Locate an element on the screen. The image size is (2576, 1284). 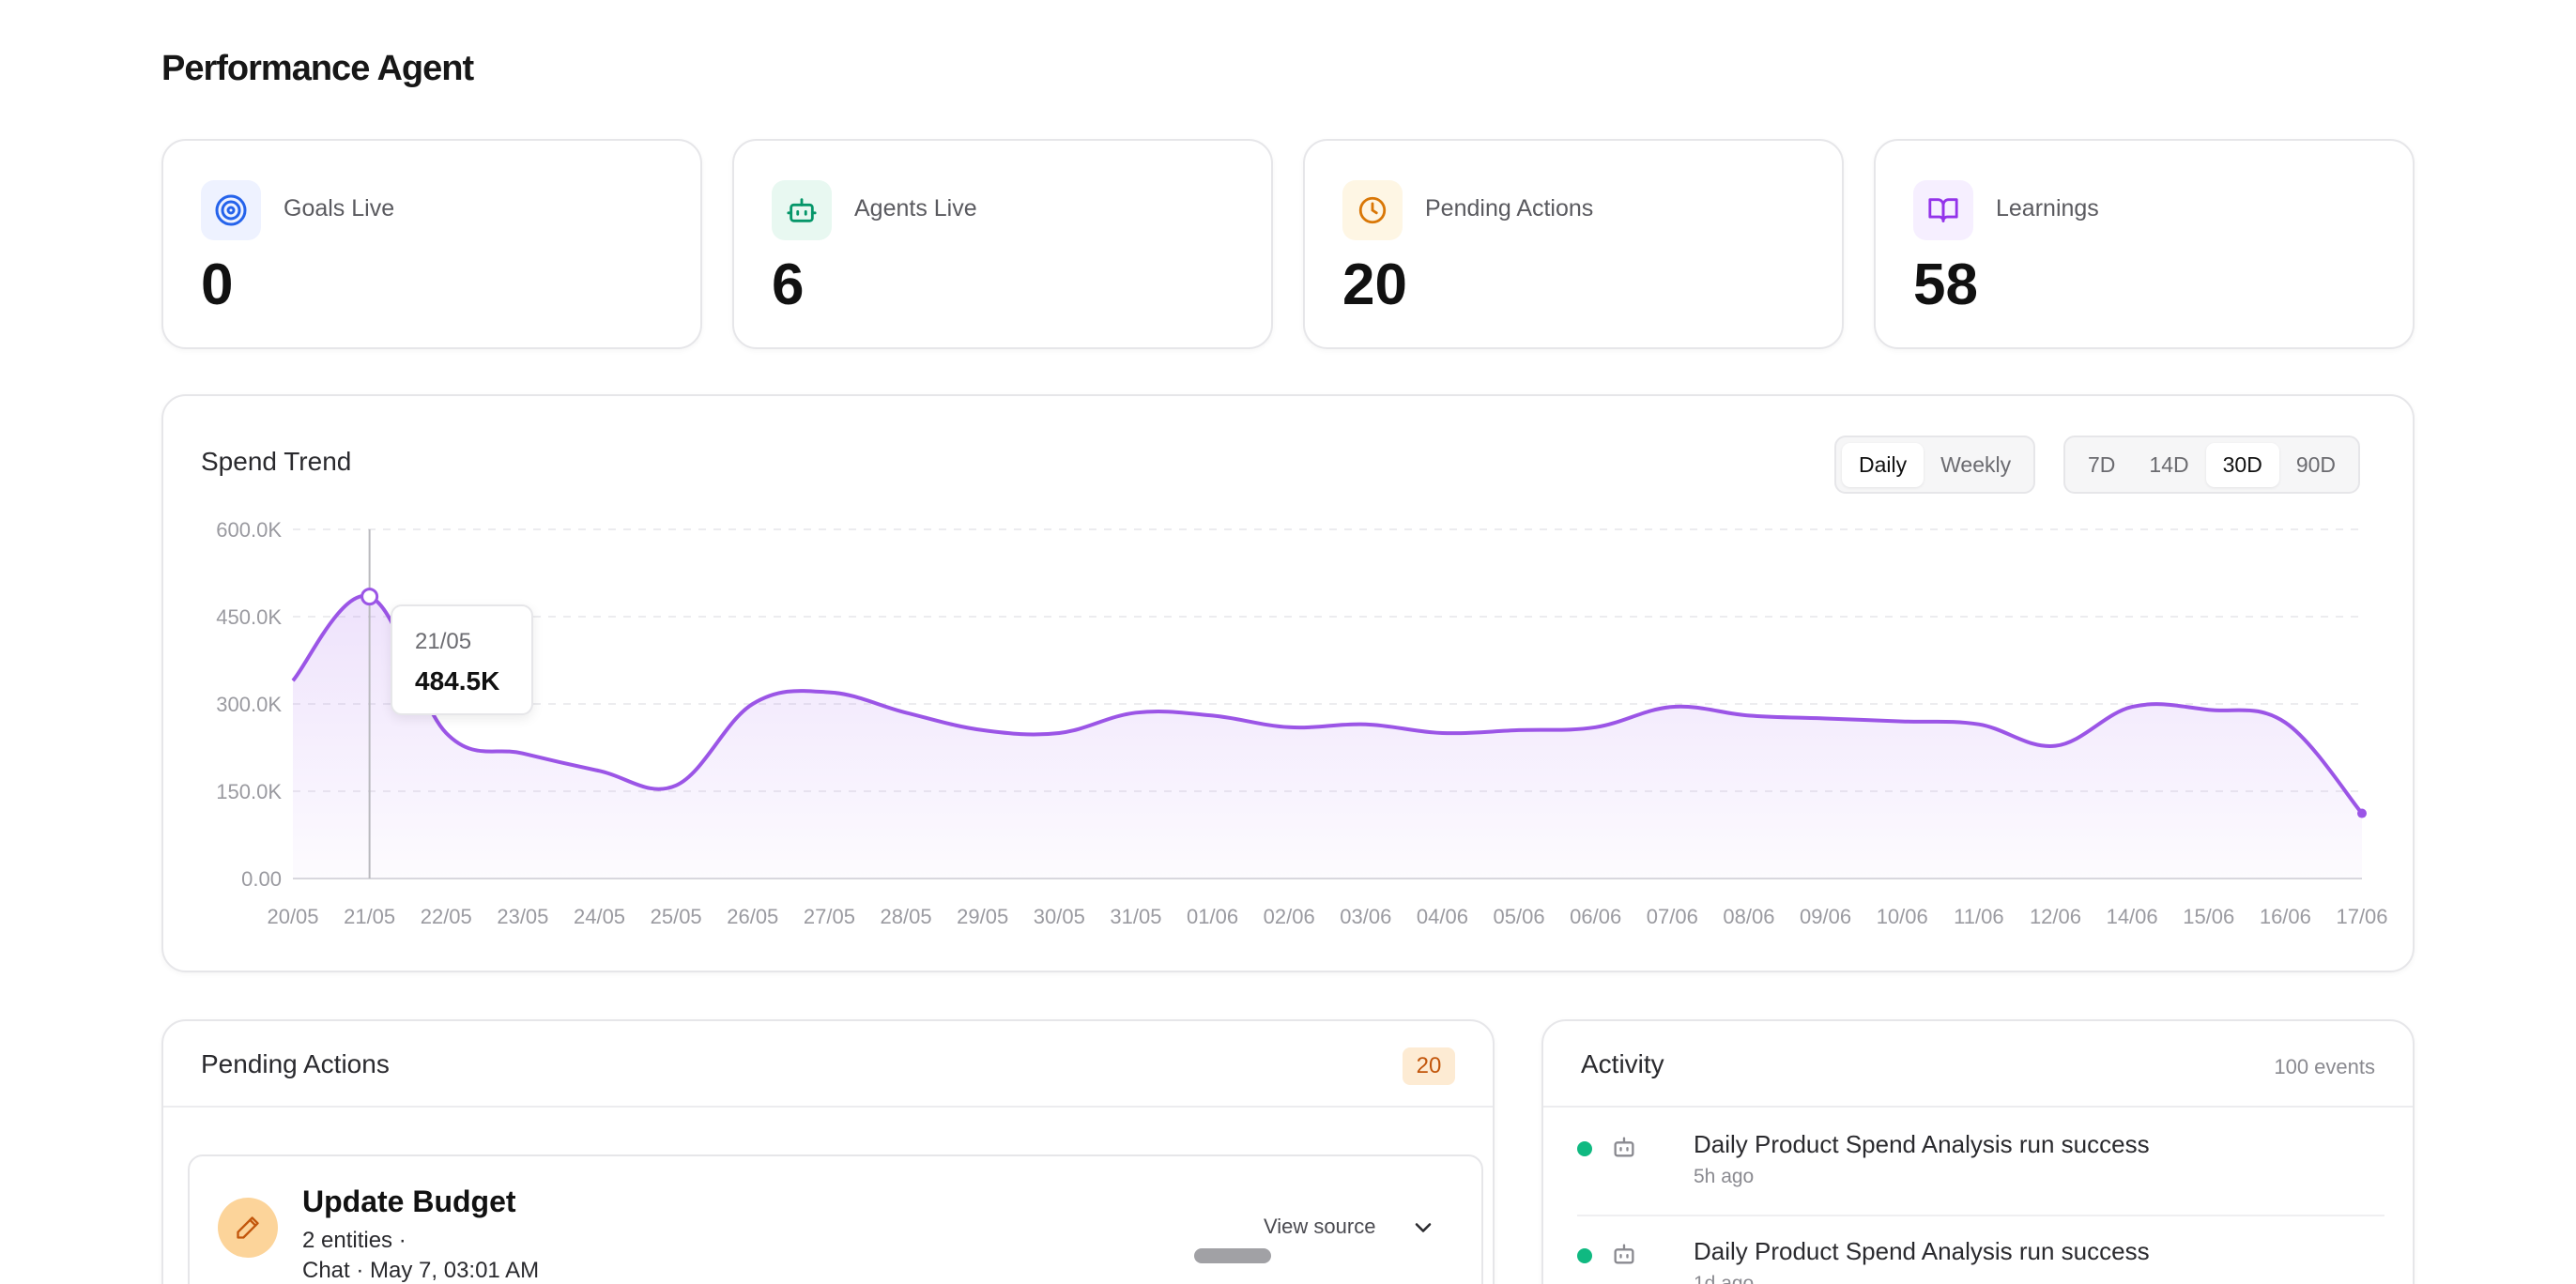
book-icon is located at coordinates (1943, 210).